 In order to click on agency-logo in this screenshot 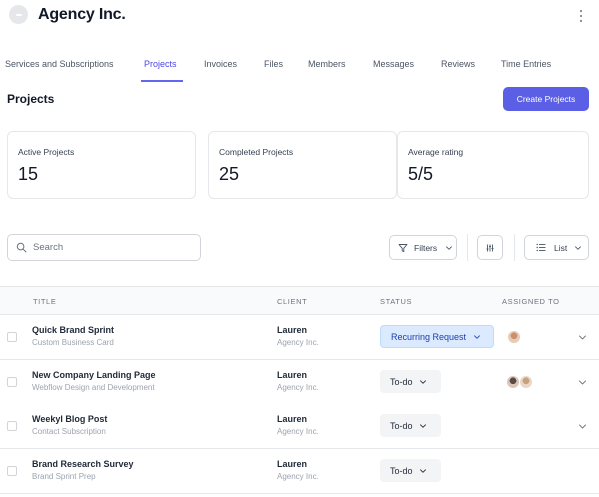, I will do `click(18, 14)`.